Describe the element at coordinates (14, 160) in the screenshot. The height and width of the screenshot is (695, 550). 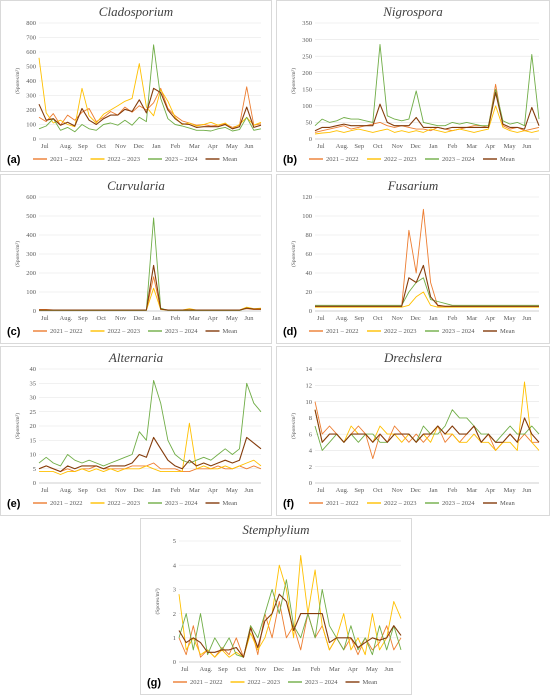
I see `panel-label: (a)` at that location.